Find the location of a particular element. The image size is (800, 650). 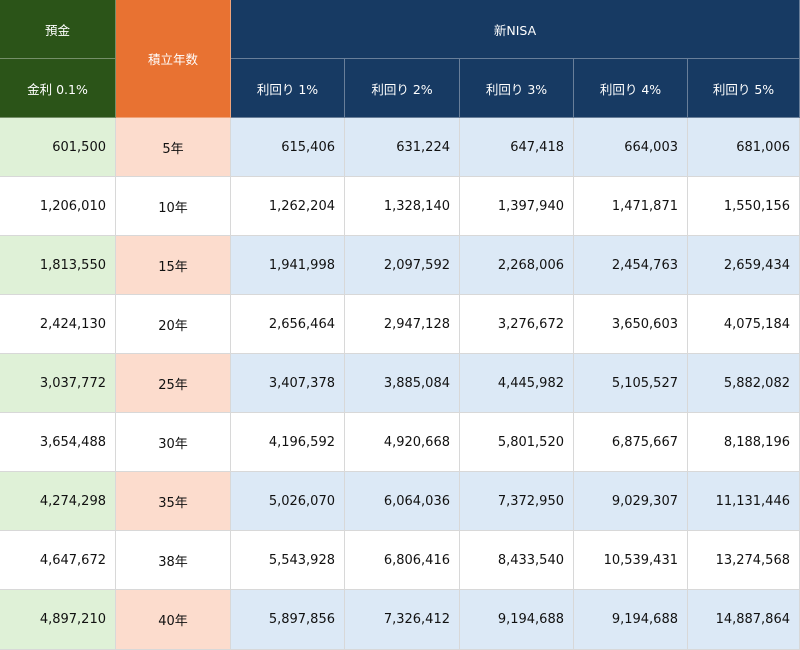

value-cell: 7,326,412 is located at coordinates (402, 620).